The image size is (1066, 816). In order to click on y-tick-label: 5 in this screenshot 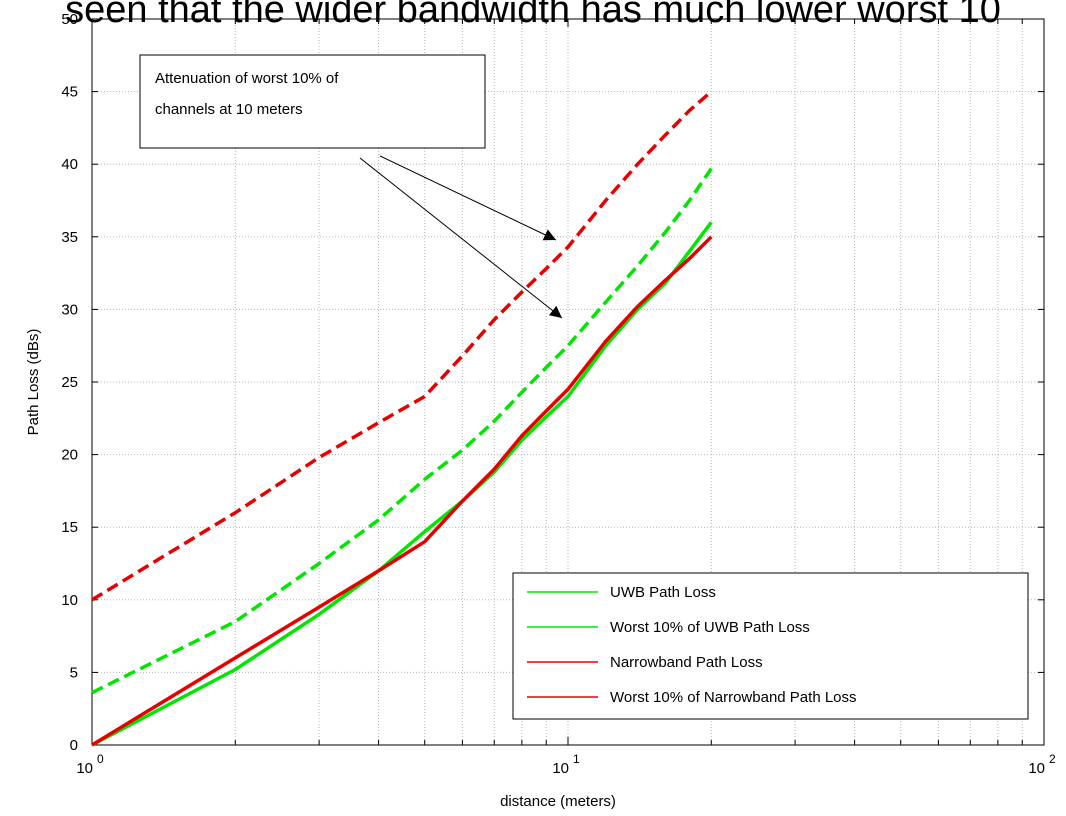, I will do `click(74, 672)`.